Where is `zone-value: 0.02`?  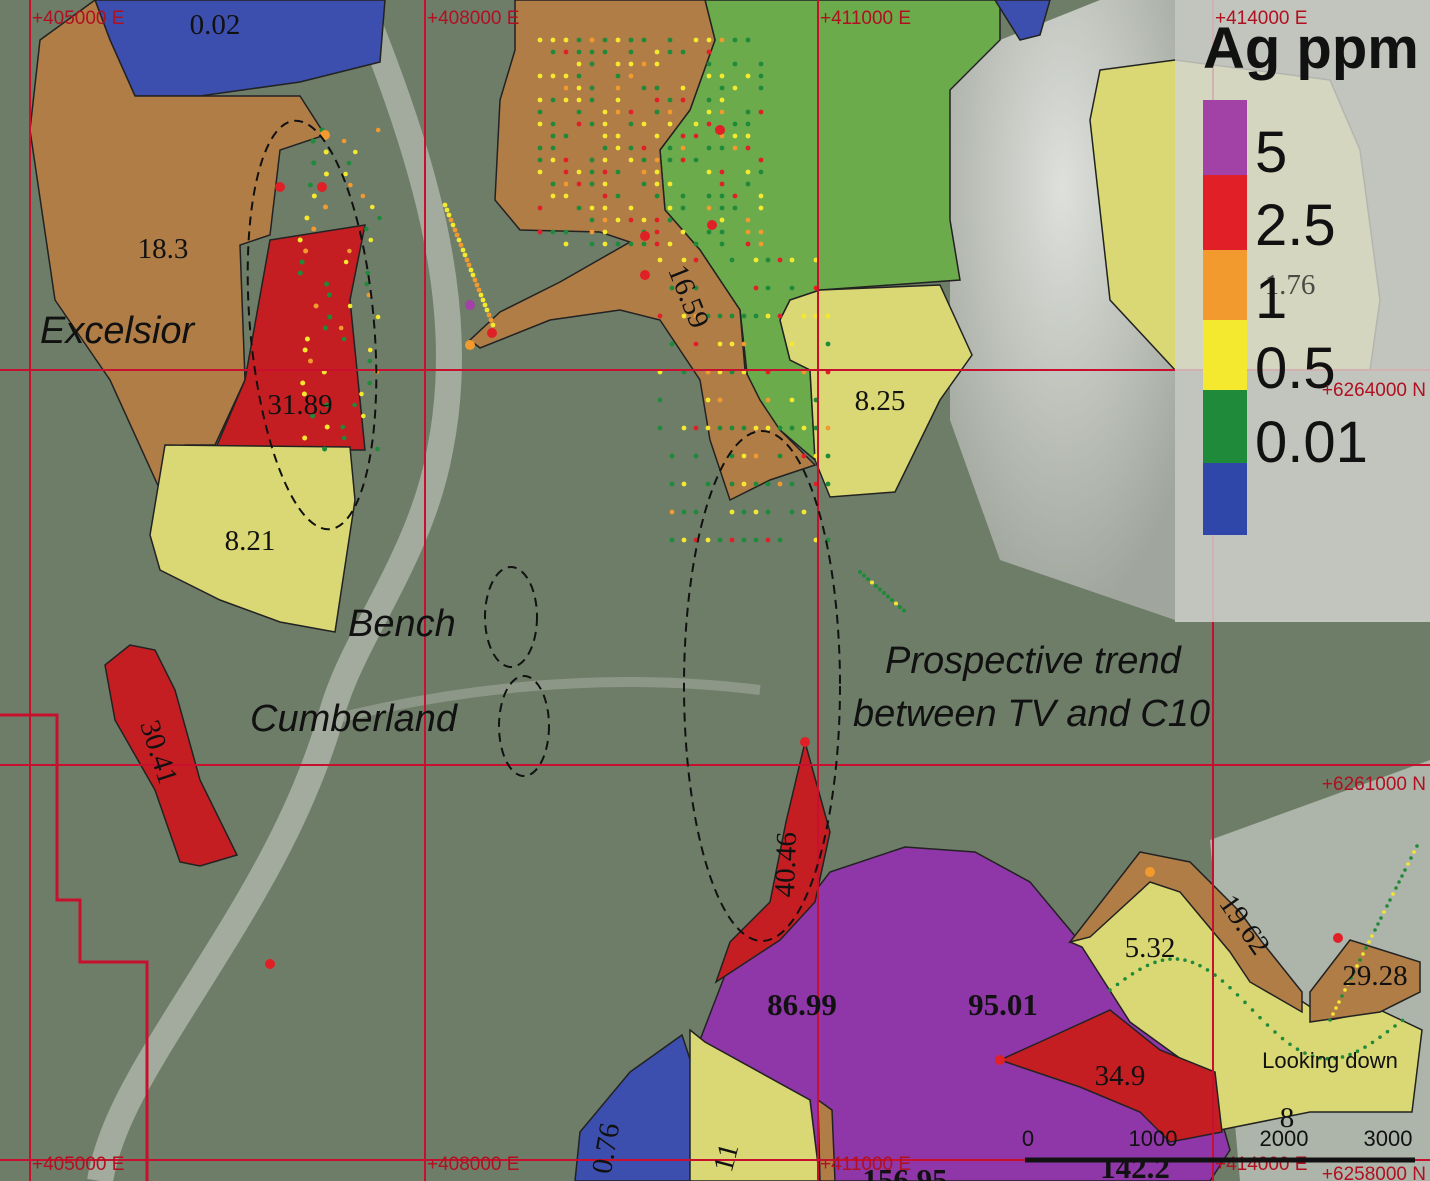 zone-value: 0.02 is located at coordinates (215, 25).